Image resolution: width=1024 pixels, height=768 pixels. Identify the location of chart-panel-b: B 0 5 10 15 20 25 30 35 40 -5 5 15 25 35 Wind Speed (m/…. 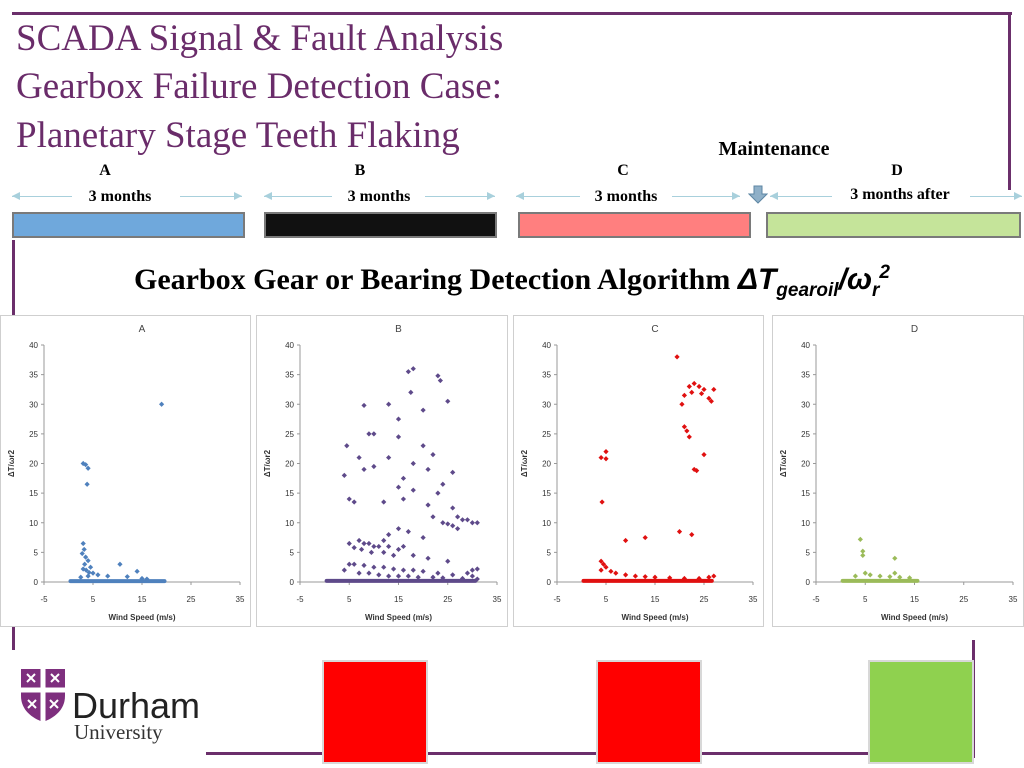
(382, 471).